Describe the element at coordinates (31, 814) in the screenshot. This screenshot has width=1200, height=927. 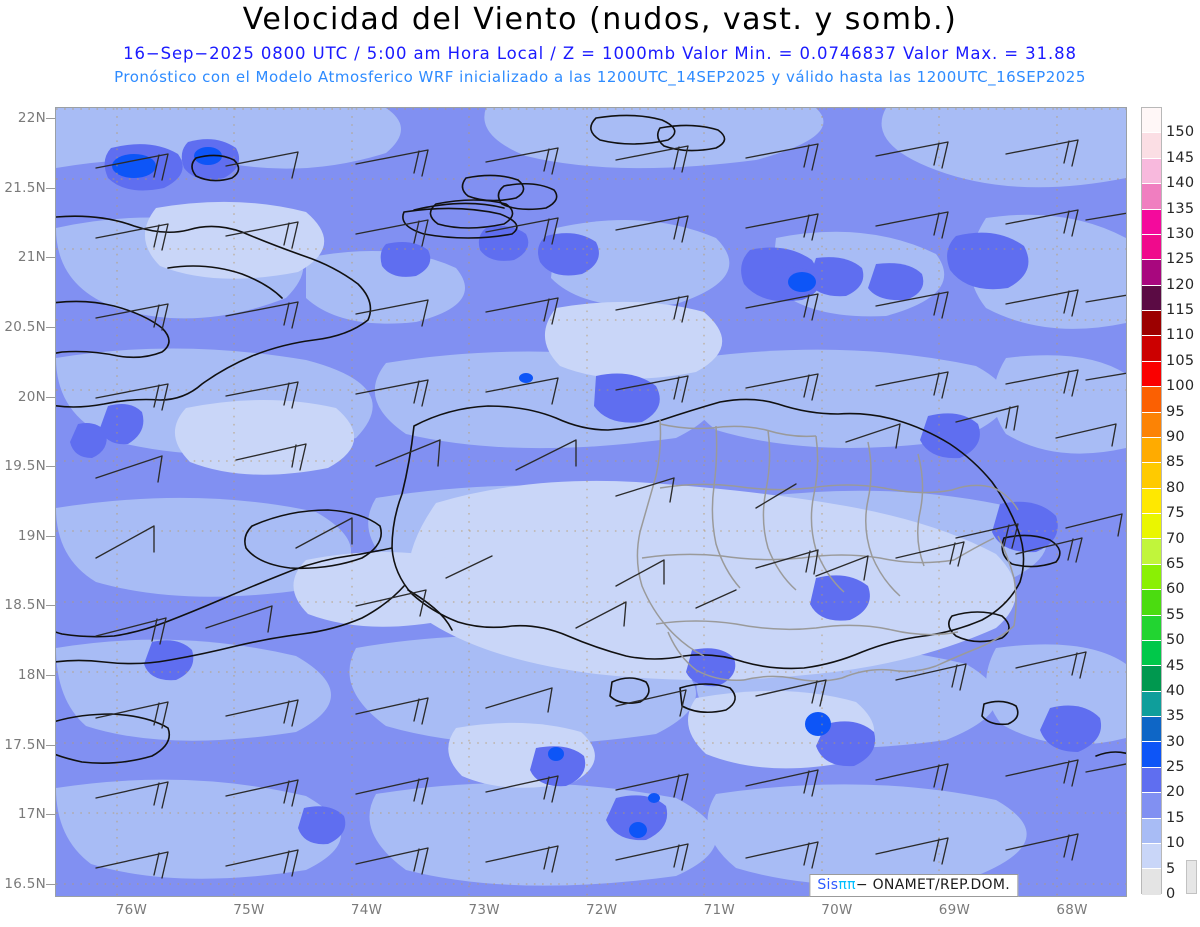
I see `y-axis-tick-label: 17N` at that location.